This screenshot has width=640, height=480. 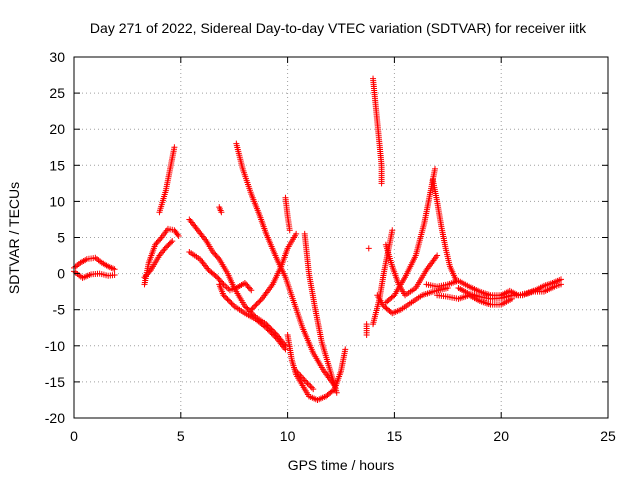 I want to click on y-tick-label: -15, so click(x=55, y=382).